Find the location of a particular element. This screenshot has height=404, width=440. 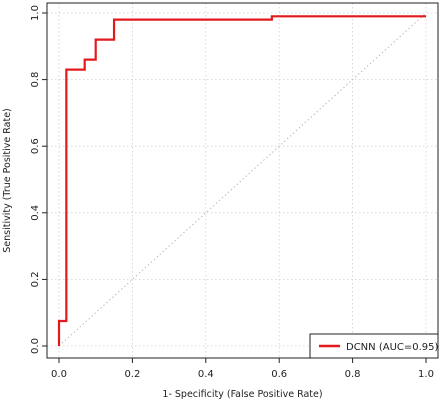

y-tick-label: 0.2 is located at coordinates (35, 279).